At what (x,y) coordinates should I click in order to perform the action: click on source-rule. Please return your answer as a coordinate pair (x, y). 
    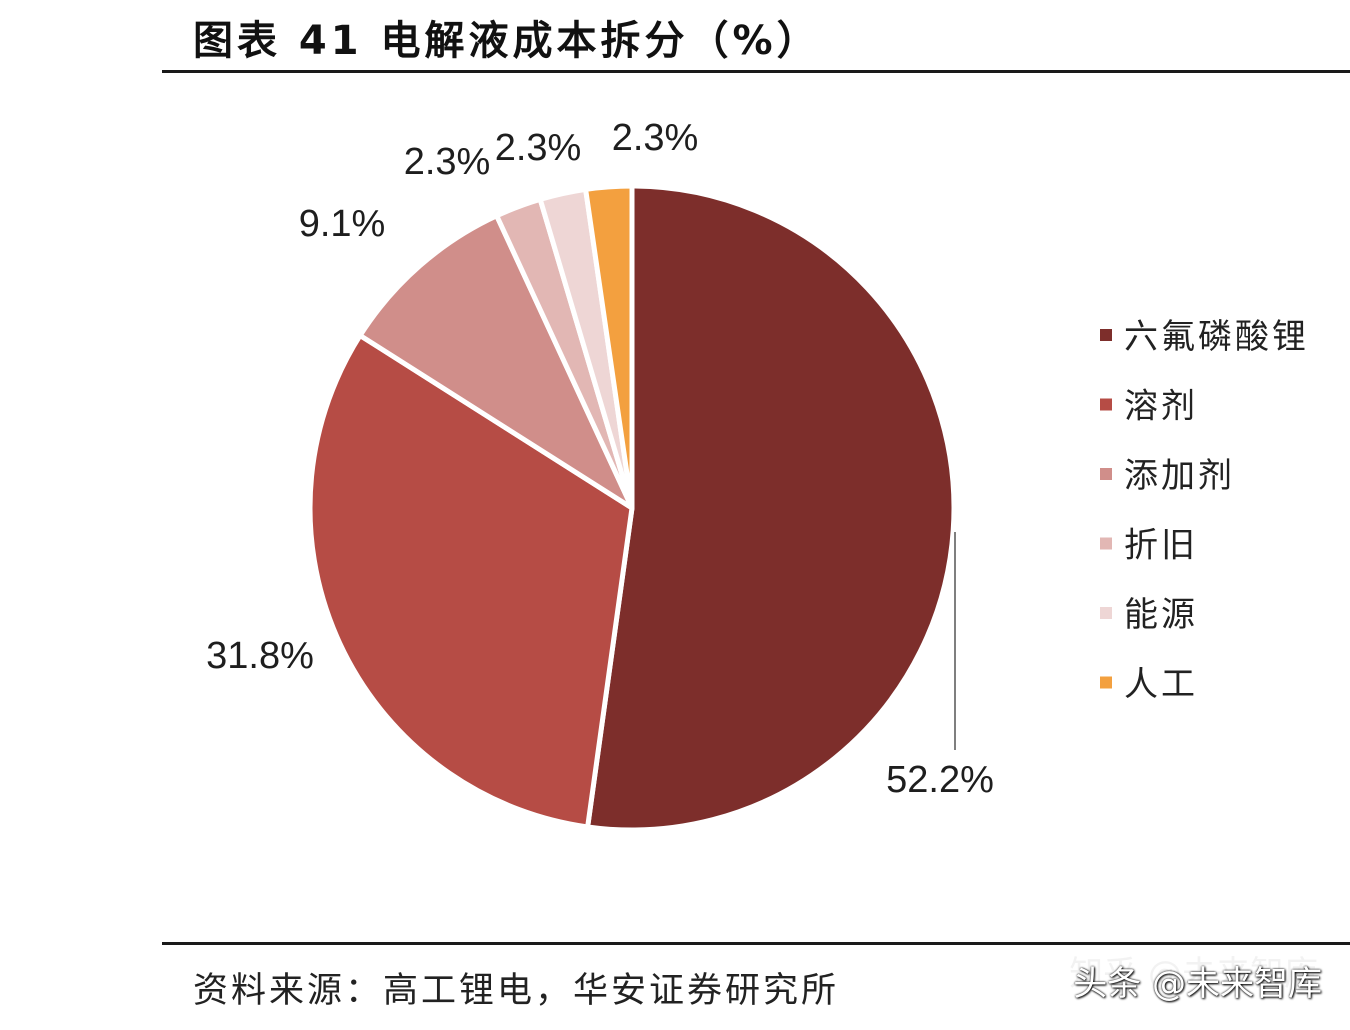
    Looking at the image, I should click on (756, 943).